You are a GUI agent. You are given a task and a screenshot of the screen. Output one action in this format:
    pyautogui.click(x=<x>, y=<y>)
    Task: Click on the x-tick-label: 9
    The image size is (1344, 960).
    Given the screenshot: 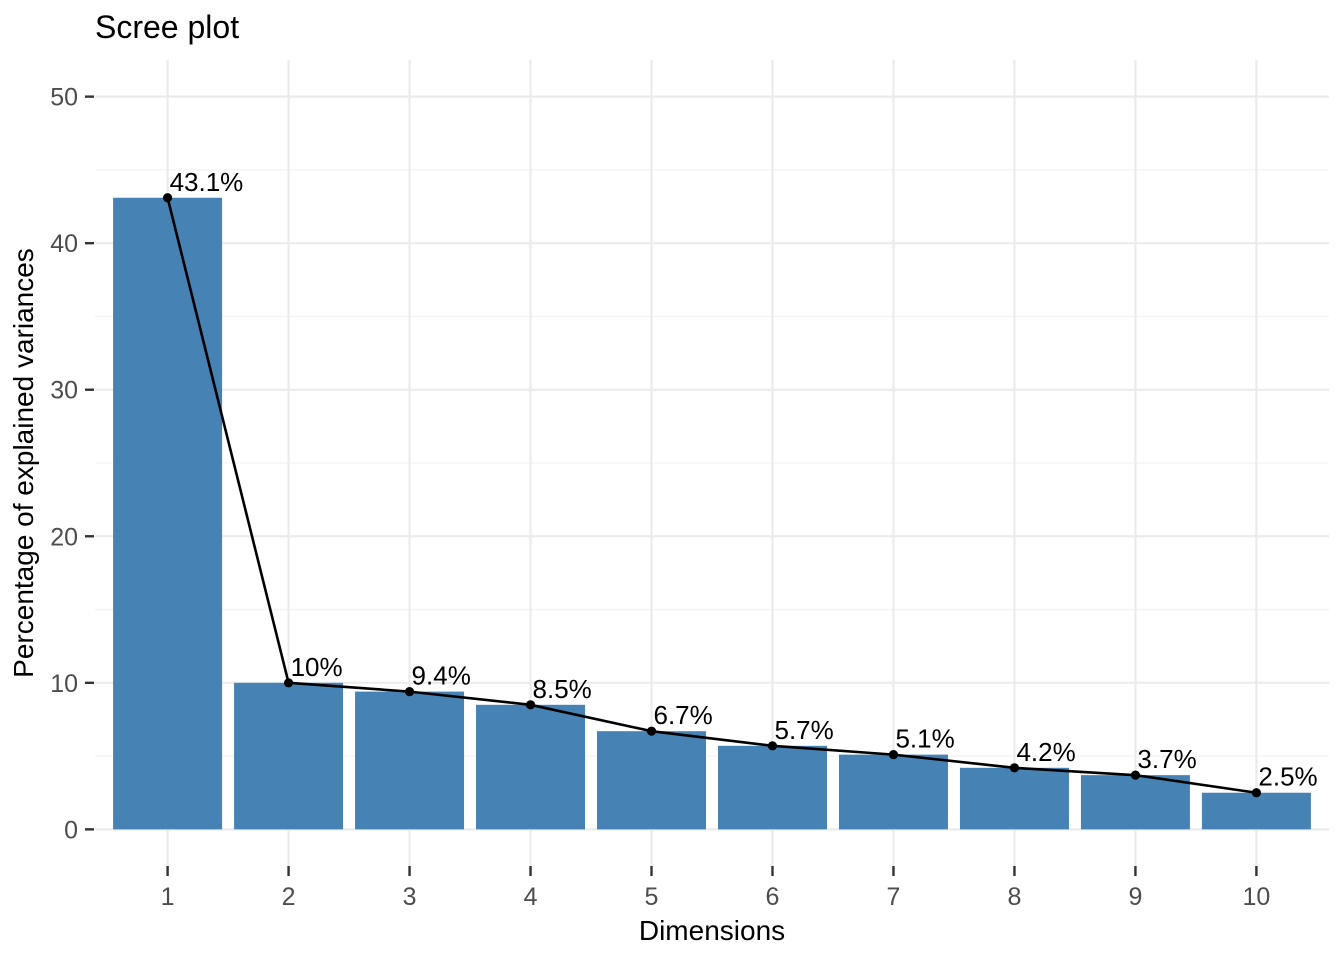 What is the action you would take?
    pyautogui.click(x=1135, y=897)
    